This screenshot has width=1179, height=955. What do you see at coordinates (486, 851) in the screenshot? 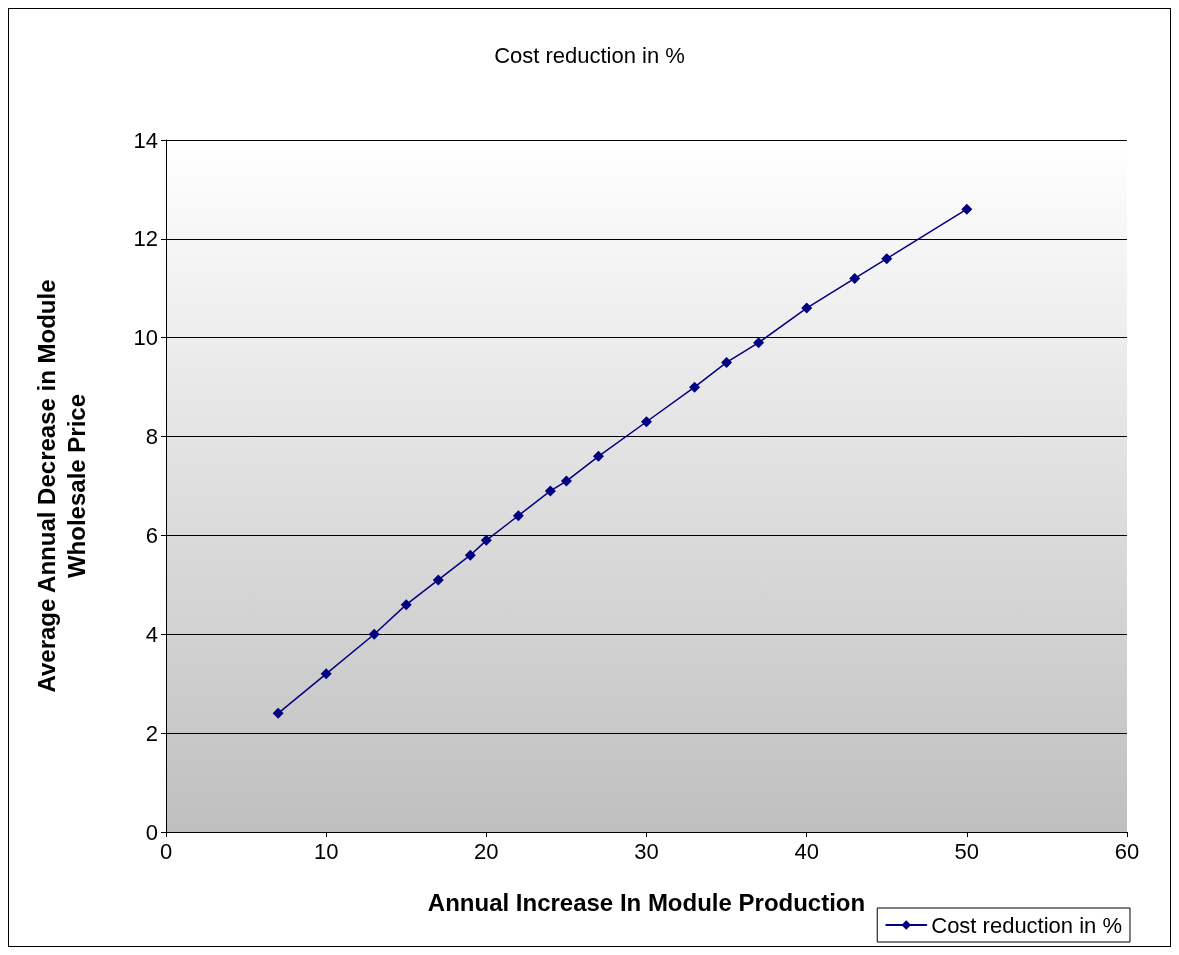
I see `x-tick-label: 20` at bounding box center [486, 851].